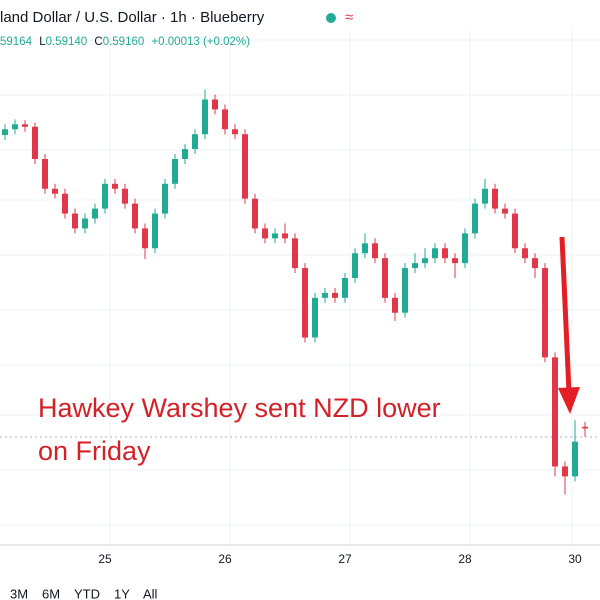 The width and height of the screenshot is (600, 600). What do you see at coordinates (51, 593) in the screenshot?
I see `range-button: 6M` at bounding box center [51, 593].